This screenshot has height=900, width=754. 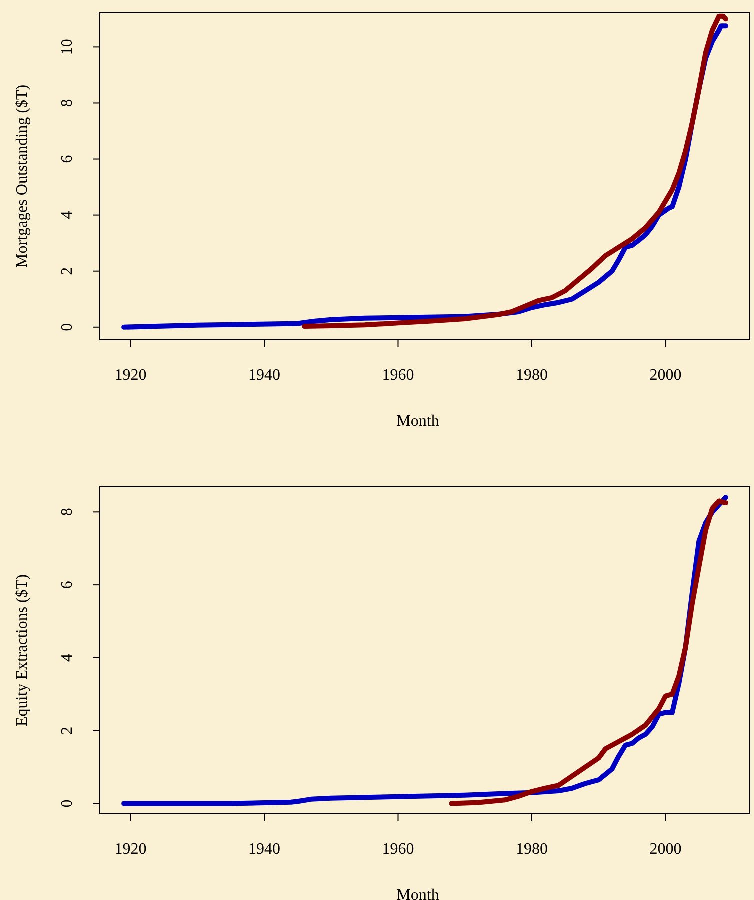 I want to click on y-tick-label: 10, so click(x=67, y=47).